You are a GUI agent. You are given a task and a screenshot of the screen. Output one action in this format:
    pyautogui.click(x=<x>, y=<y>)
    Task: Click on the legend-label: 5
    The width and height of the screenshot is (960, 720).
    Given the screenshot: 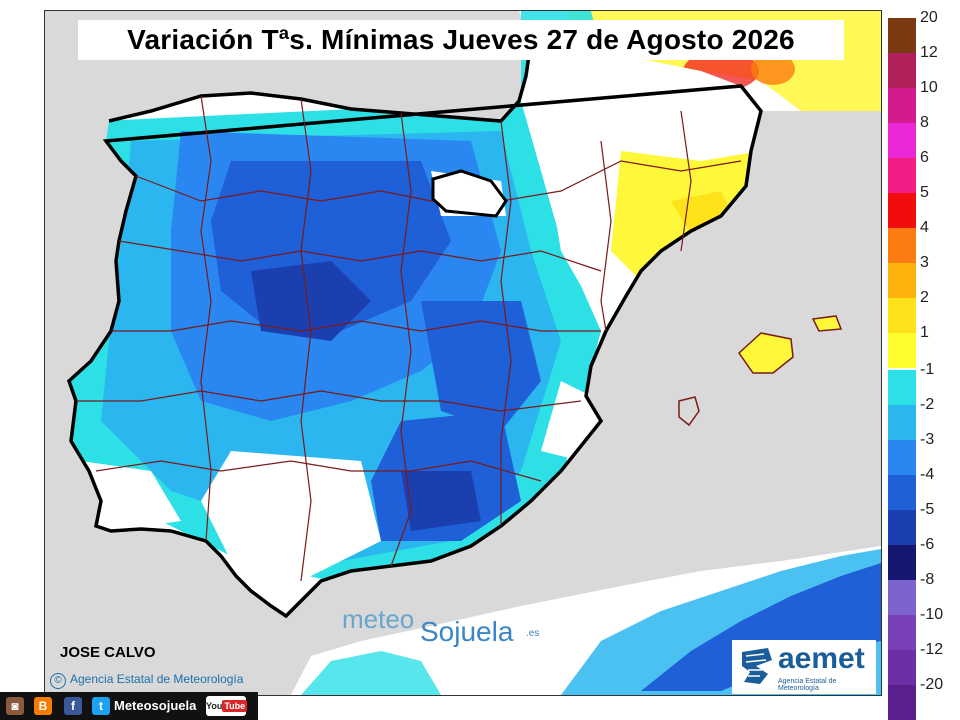 What is the action you would take?
    pyautogui.click(x=924, y=192)
    